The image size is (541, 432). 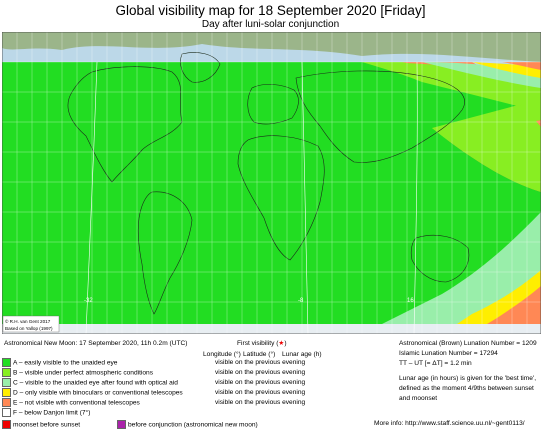 I want to click on lunar-age-note-3: and moonset, so click(x=418, y=398).